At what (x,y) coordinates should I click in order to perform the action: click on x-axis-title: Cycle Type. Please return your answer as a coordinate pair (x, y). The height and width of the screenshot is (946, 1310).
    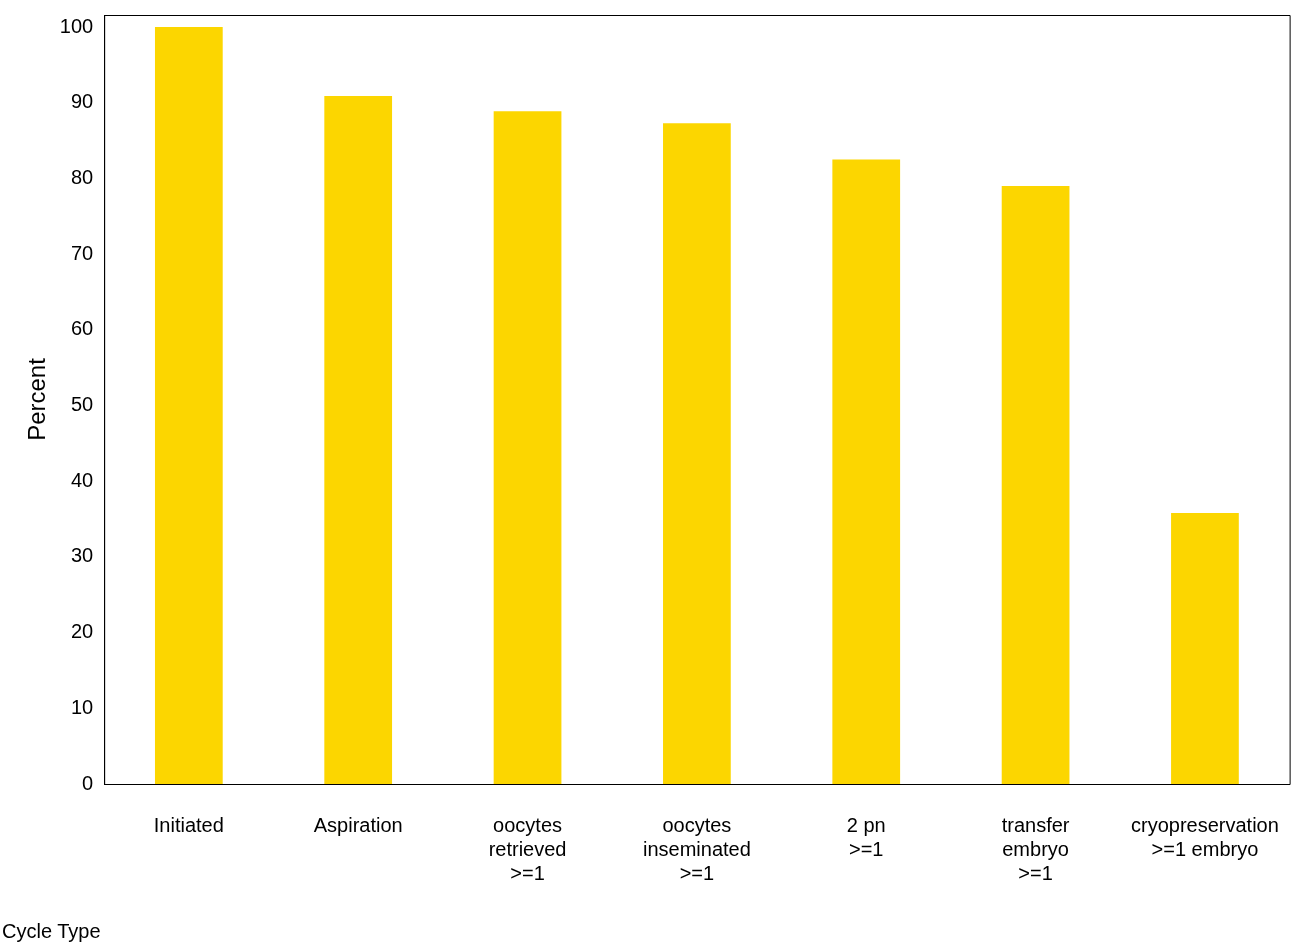
    Looking at the image, I should click on (51, 930).